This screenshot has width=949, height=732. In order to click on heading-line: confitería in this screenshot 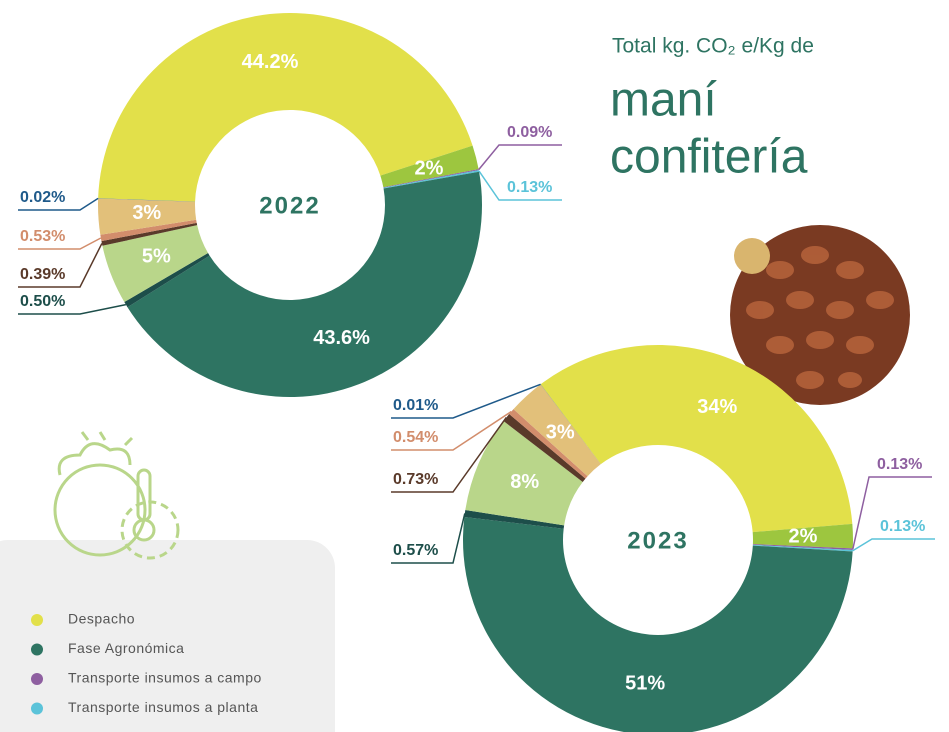, I will do `click(709, 157)`.